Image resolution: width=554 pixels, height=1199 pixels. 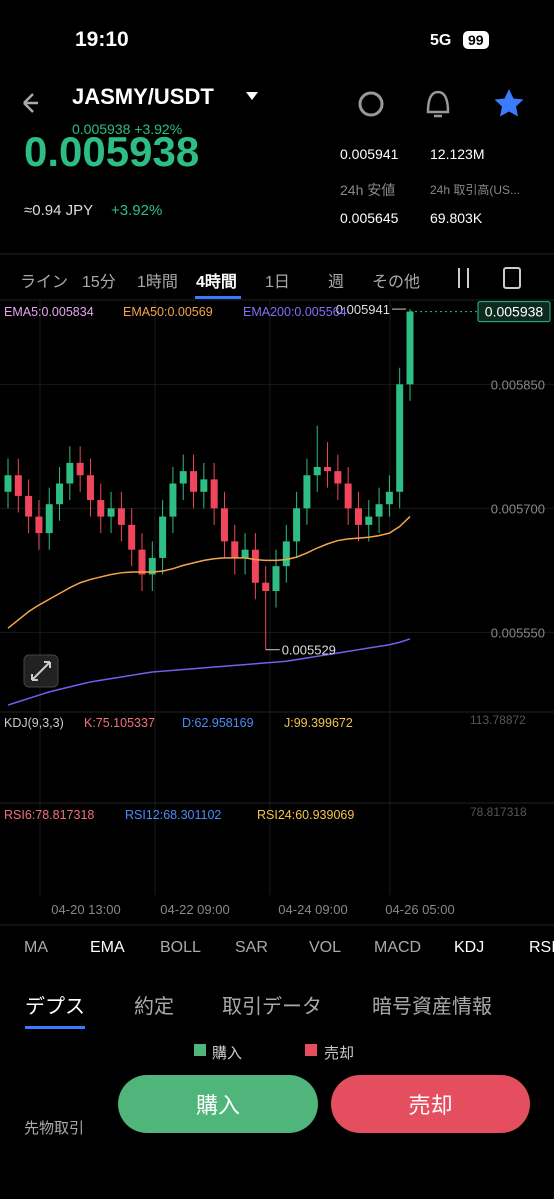 What do you see at coordinates (55, 1007) in the screenshot?
I see `section-tab: デプス` at bounding box center [55, 1007].